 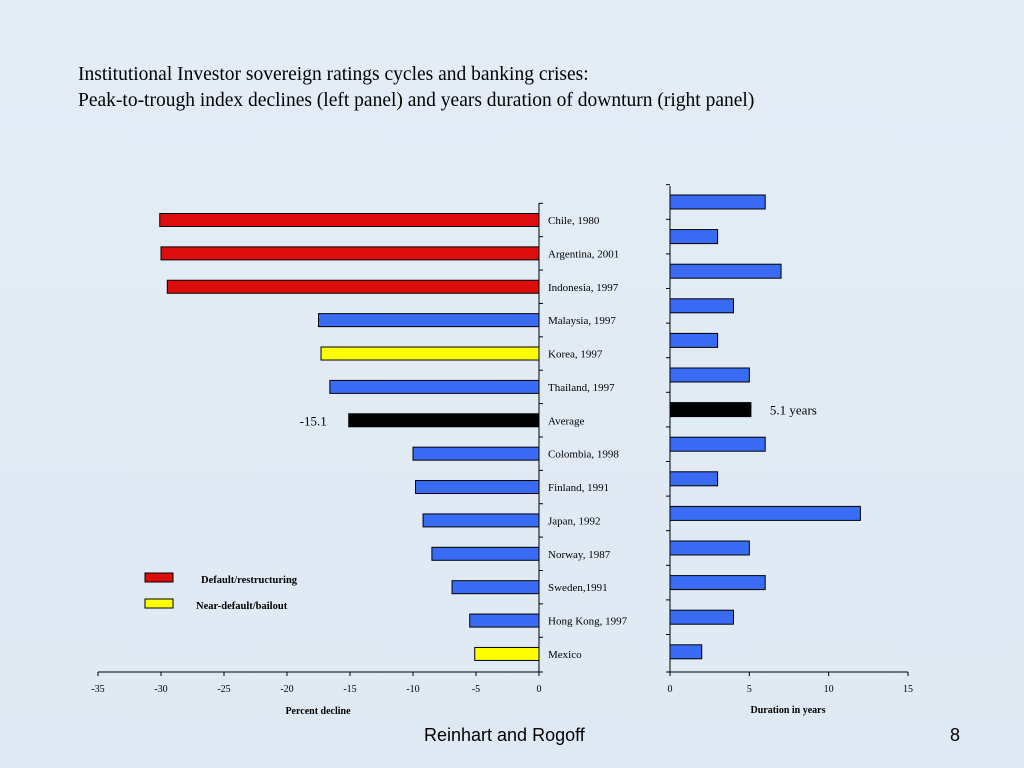 I want to click on left-x-tick-label: -25, so click(x=223, y=689).